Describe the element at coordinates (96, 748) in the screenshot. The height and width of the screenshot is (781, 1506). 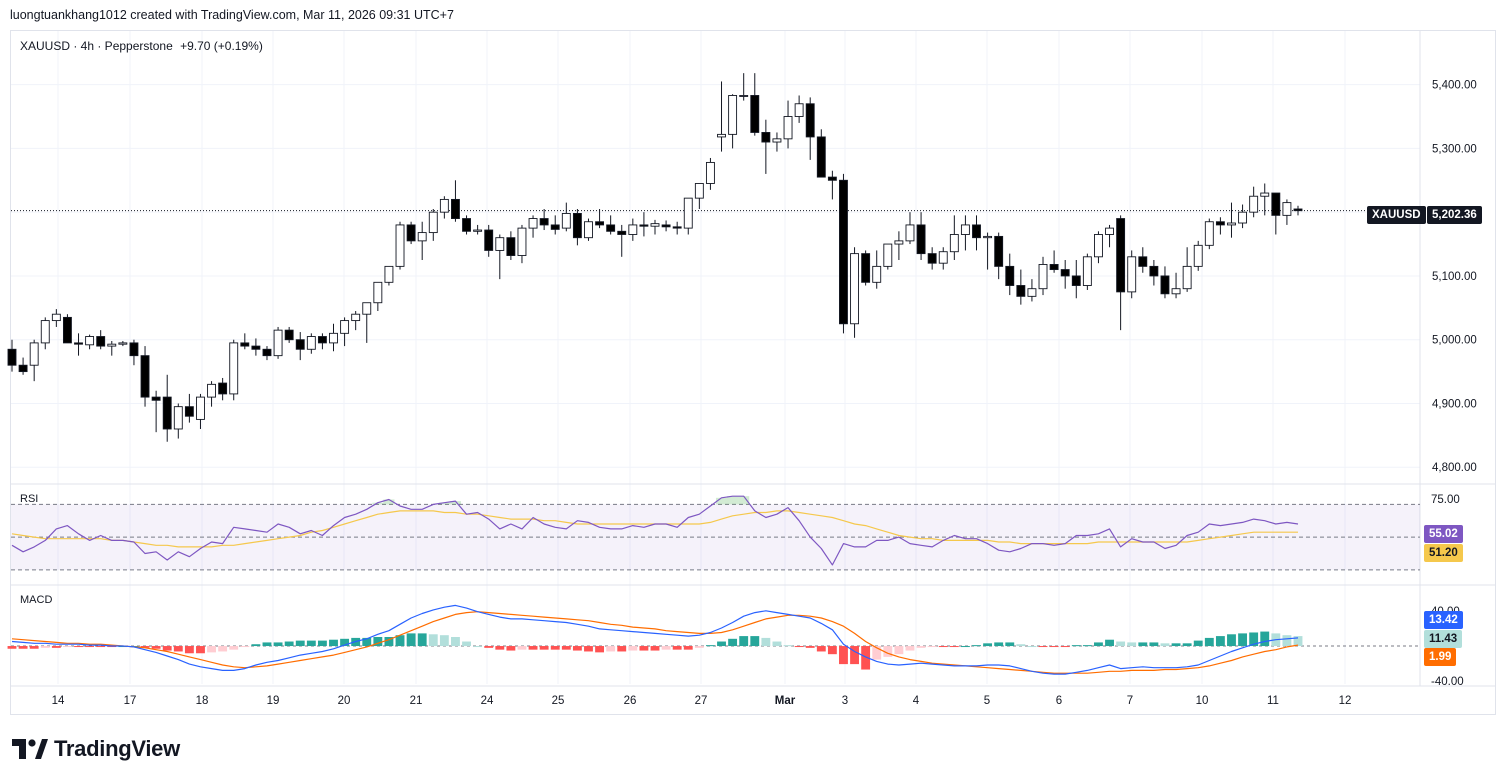
I see `tradingview-logo: TradingView` at that location.